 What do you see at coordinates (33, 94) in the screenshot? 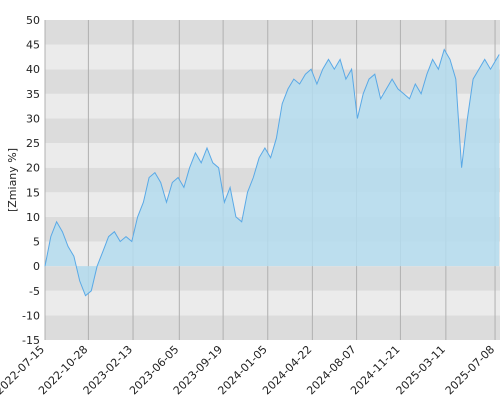
I see `y-tick-label: 35` at bounding box center [33, 94].